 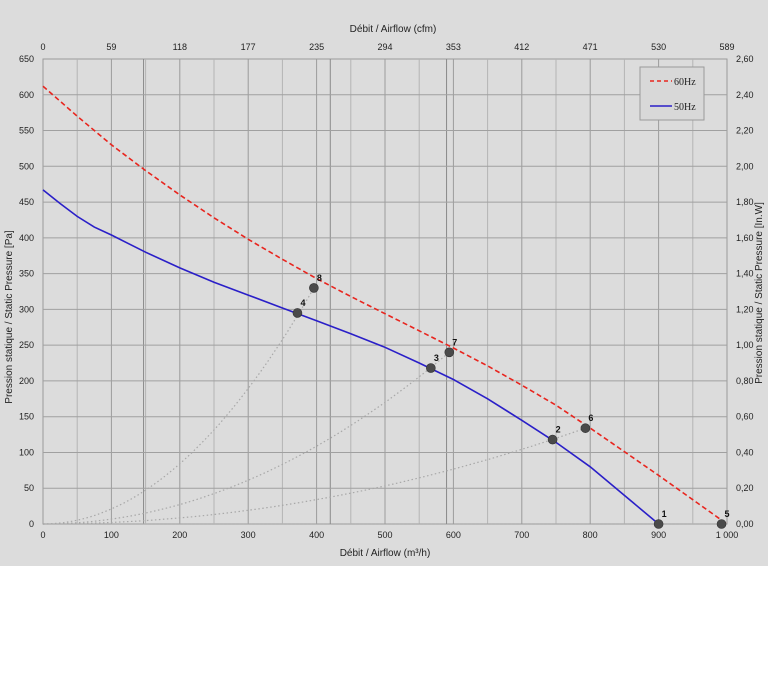 What do you see at coordinates (26, 202) in the screenshot?
I see `y-tick-label-left: 450` at bounding box center [26, 202].